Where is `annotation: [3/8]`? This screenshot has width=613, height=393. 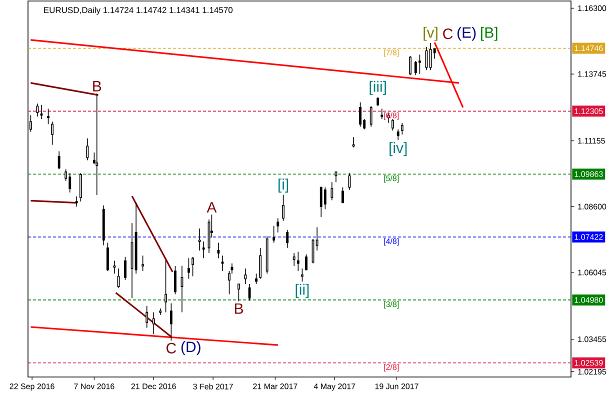 annotation: [3/8] is located at coordinates (391, 305).